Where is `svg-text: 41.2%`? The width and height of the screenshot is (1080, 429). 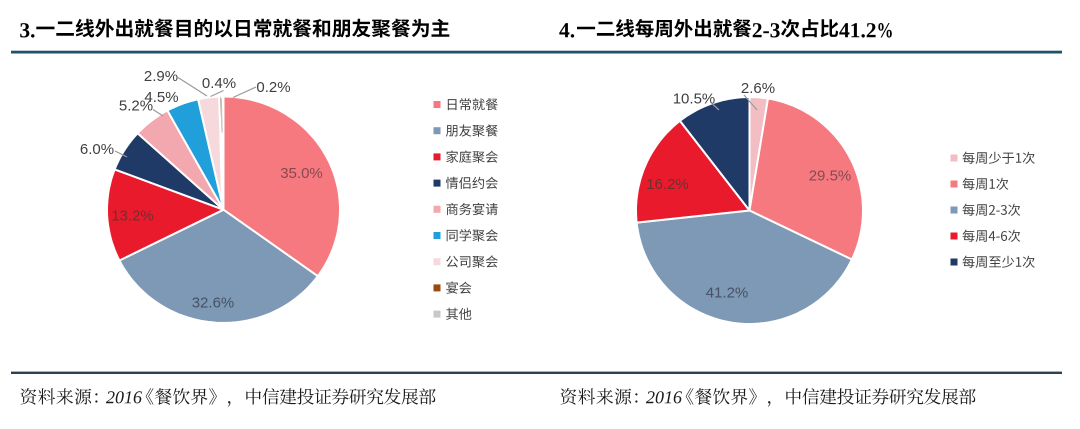
svg-text: 41.2% is located at coordinates (727, 292).